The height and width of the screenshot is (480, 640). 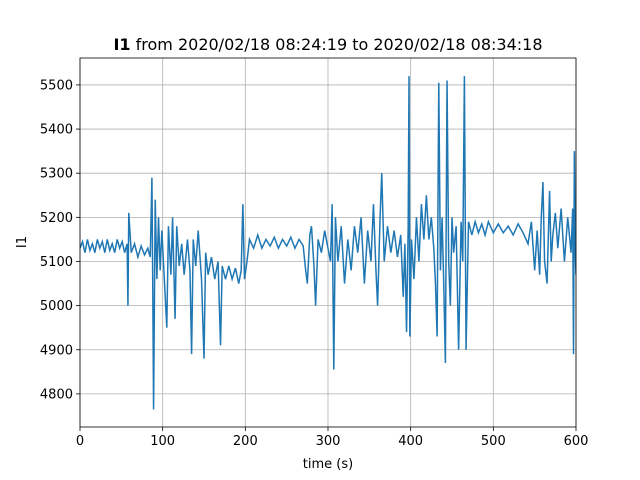 What do you see at coordinates (56, 218) in the screenshot?
I see `y-tick-label: 5200` at bounding box center [56, 218].